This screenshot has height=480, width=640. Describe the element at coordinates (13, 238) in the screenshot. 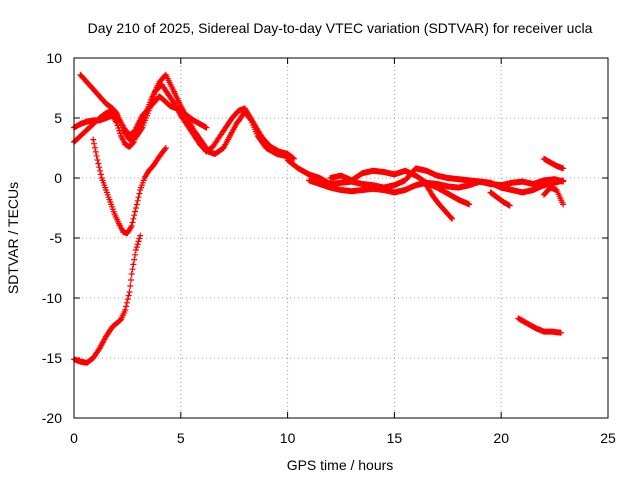

I see `y-axis-label: SDTVAR / TECUs` at that location.